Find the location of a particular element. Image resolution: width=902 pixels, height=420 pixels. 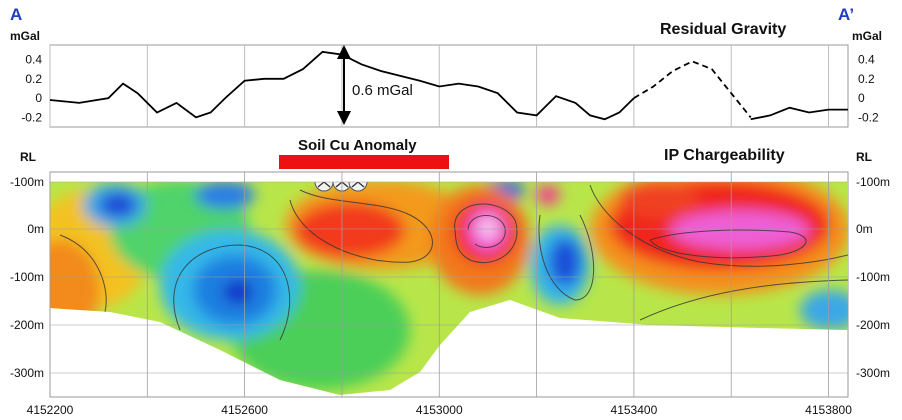

section-end-label: A’ is located at coordinates (846, 14).